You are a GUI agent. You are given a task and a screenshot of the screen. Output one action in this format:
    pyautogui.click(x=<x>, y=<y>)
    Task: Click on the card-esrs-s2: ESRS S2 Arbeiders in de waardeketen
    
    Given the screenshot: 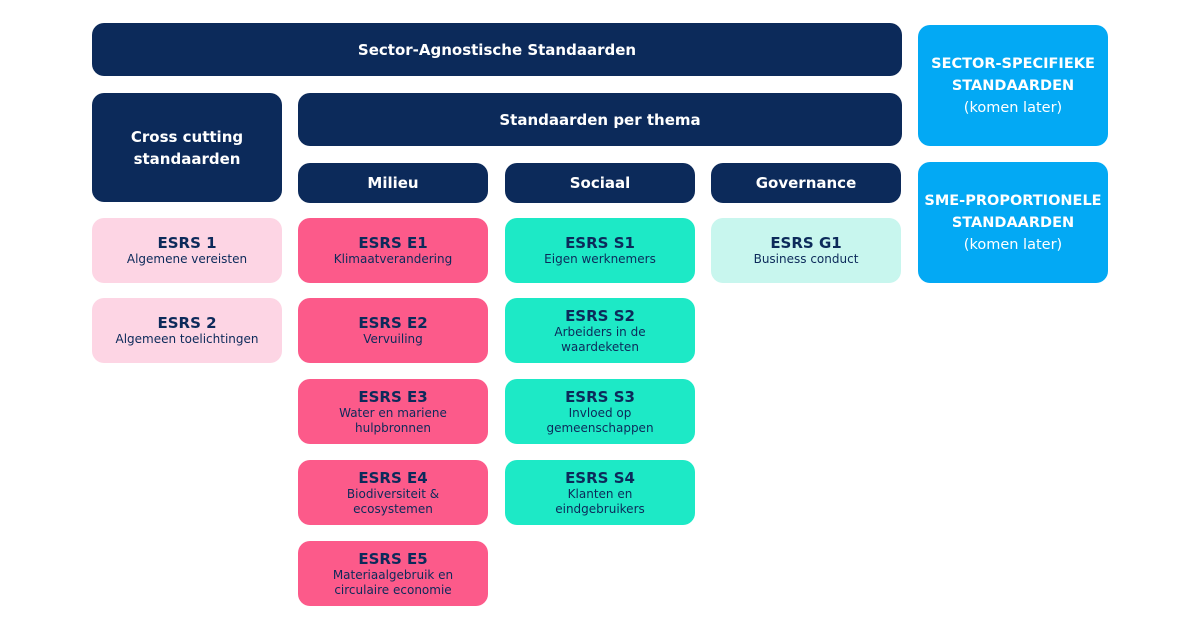 What is the action you would take?
    pyautogui.click(x=600, y=330)
    